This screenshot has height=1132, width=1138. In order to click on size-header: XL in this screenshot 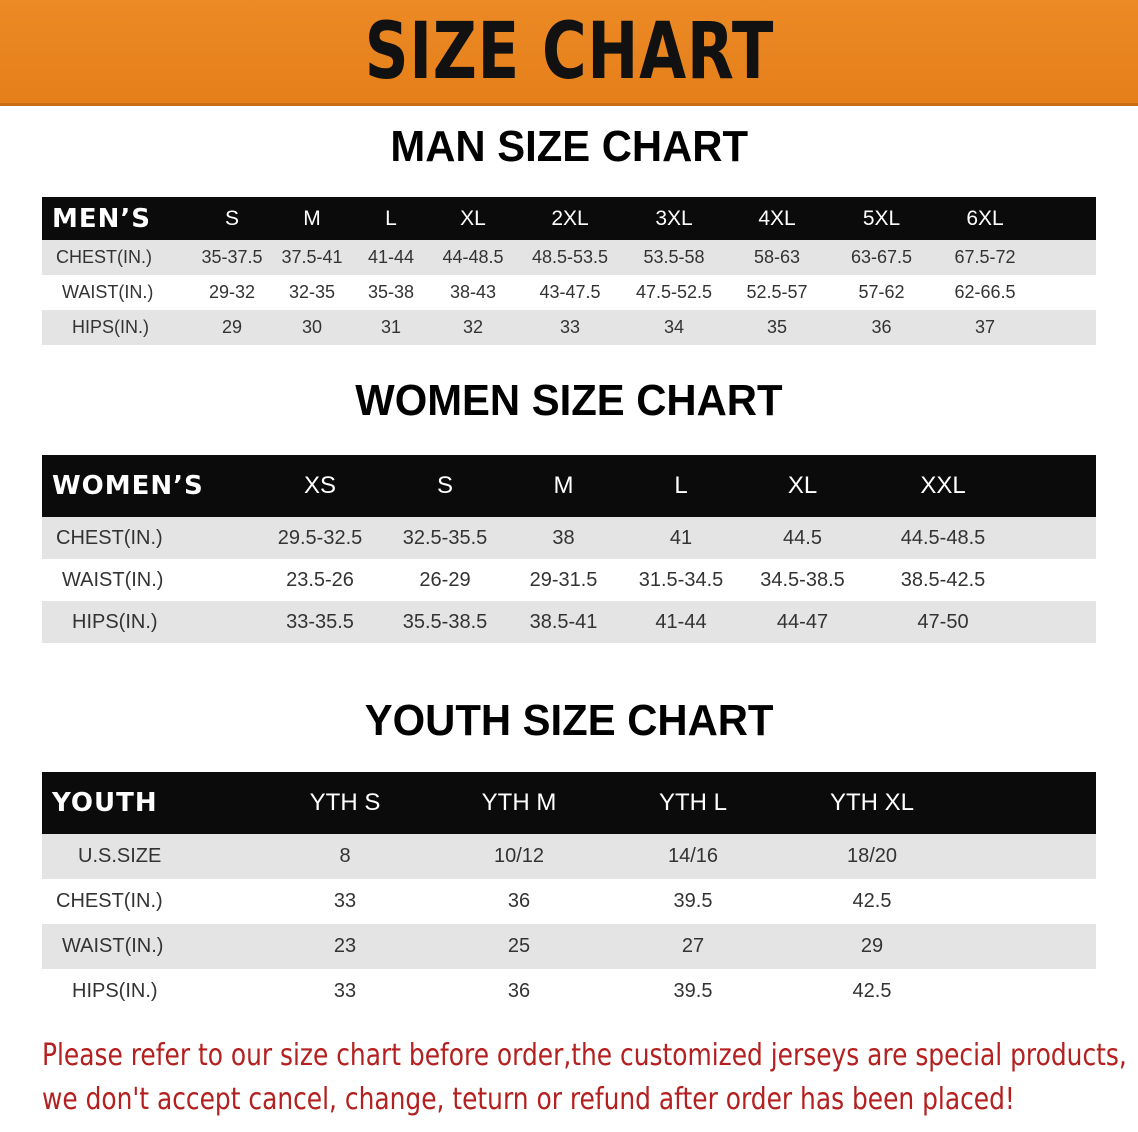, I will do `click(473, 218)`.